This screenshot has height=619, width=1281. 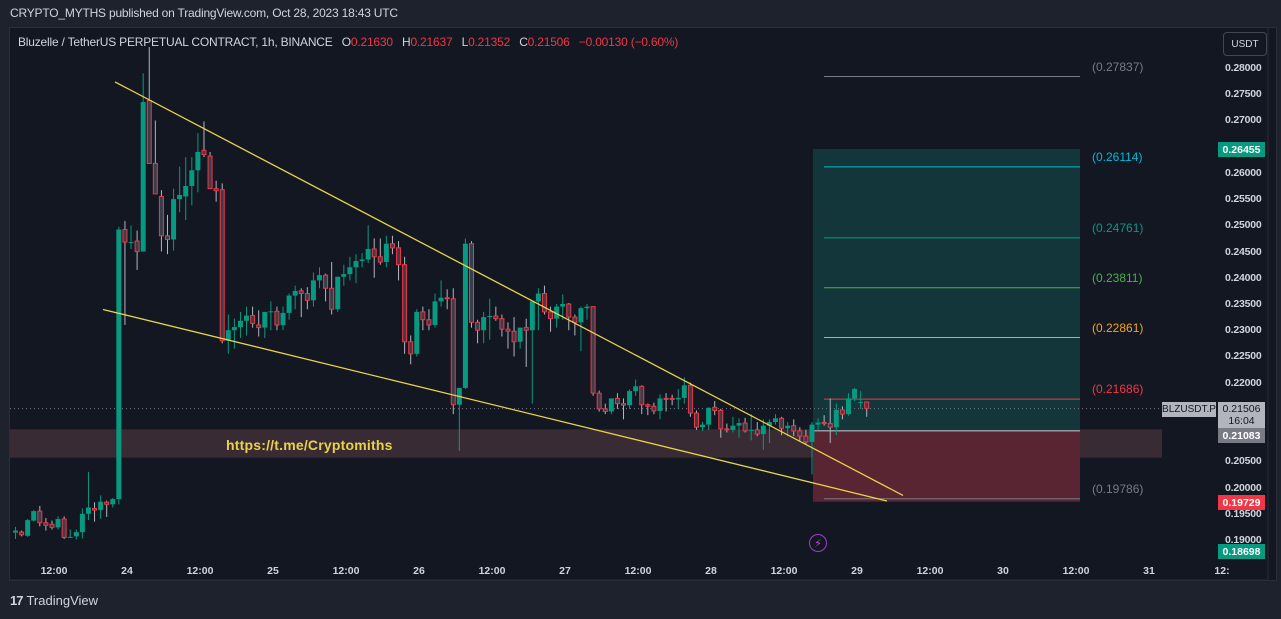 I want to click on target-price-badge: 0.26455, so click(x=1241, y=149).